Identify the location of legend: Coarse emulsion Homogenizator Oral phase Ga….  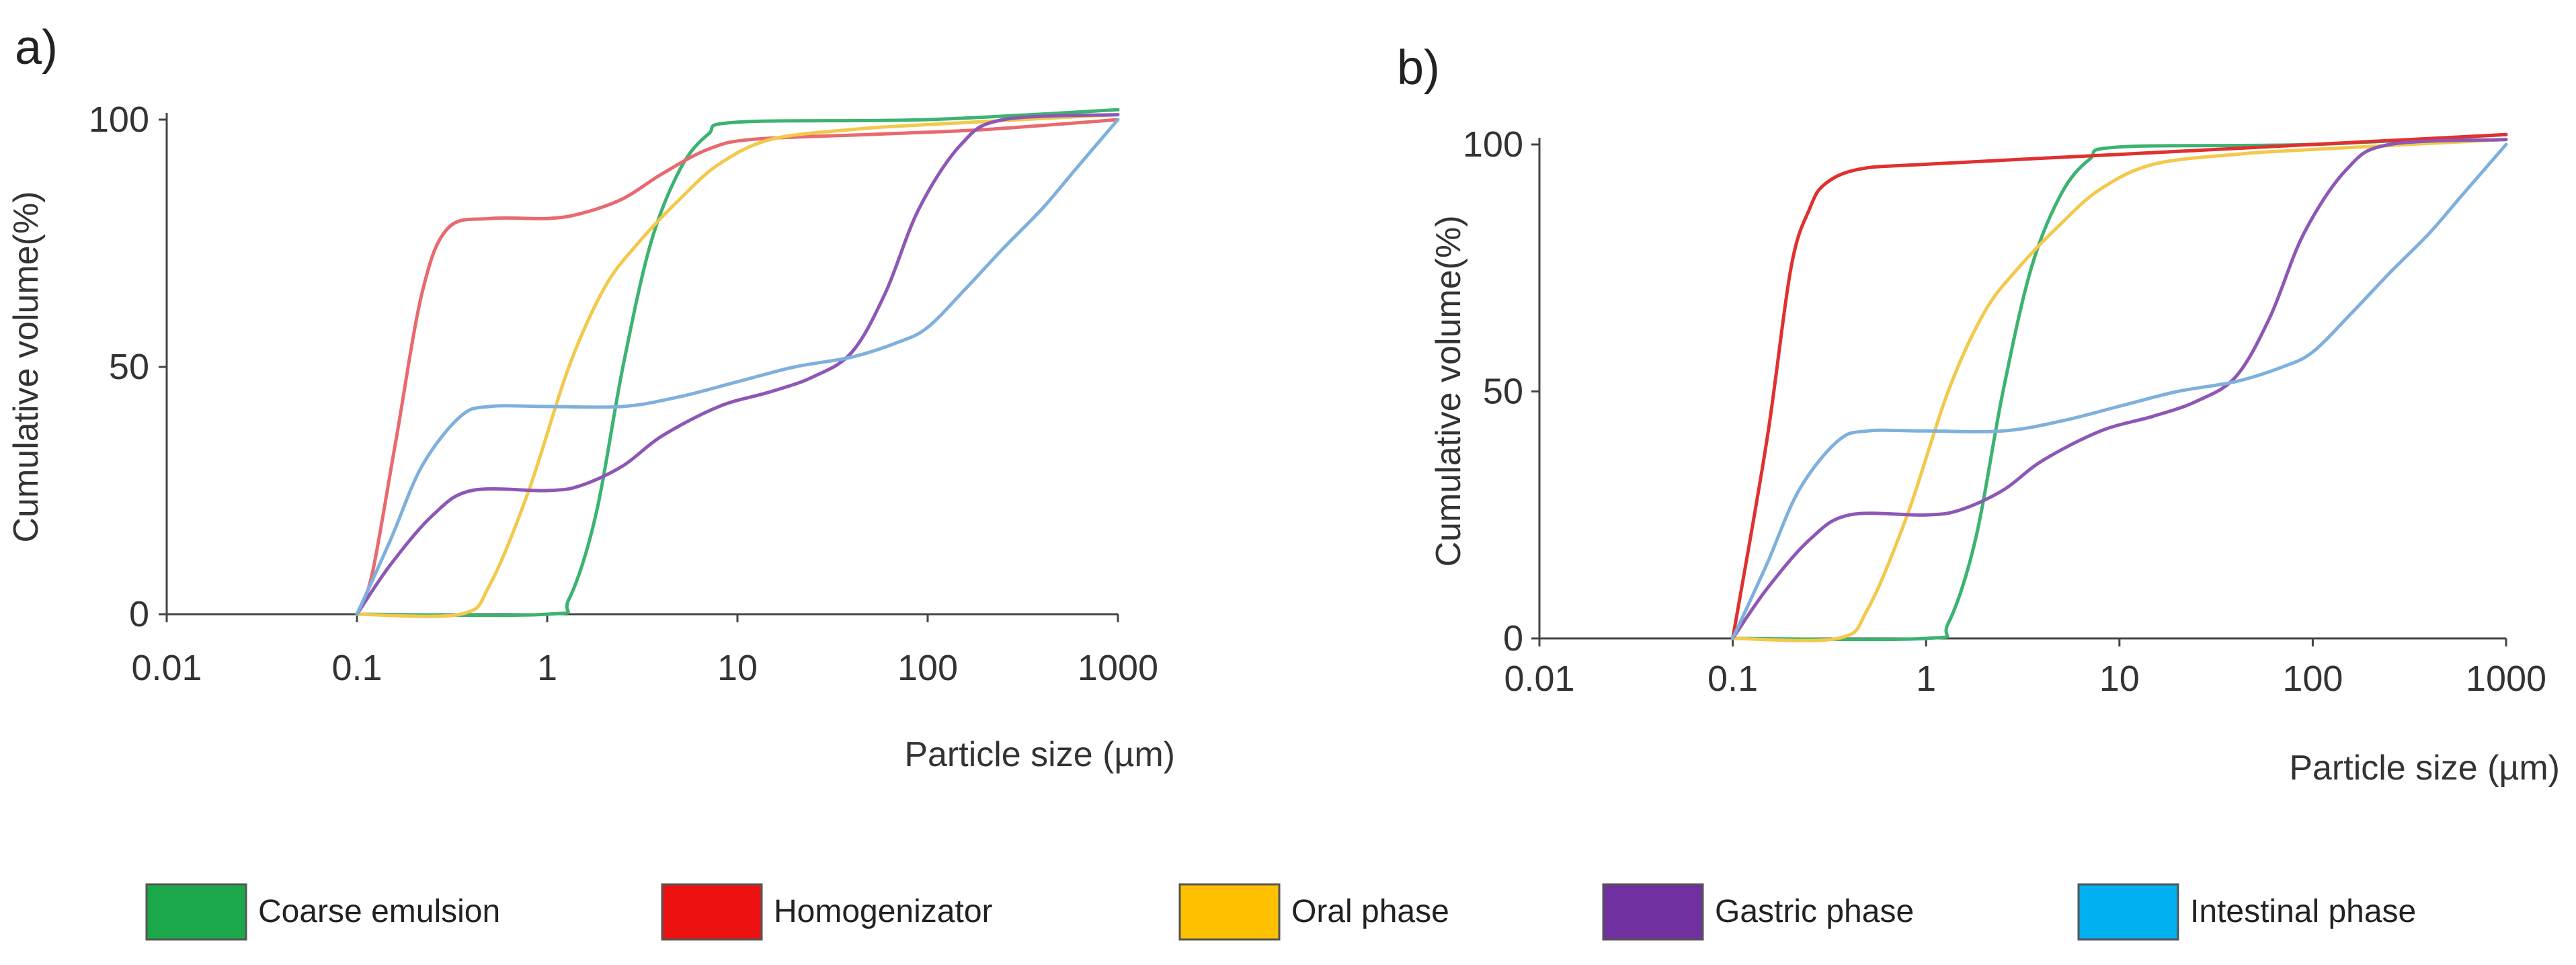
(1280, 912).